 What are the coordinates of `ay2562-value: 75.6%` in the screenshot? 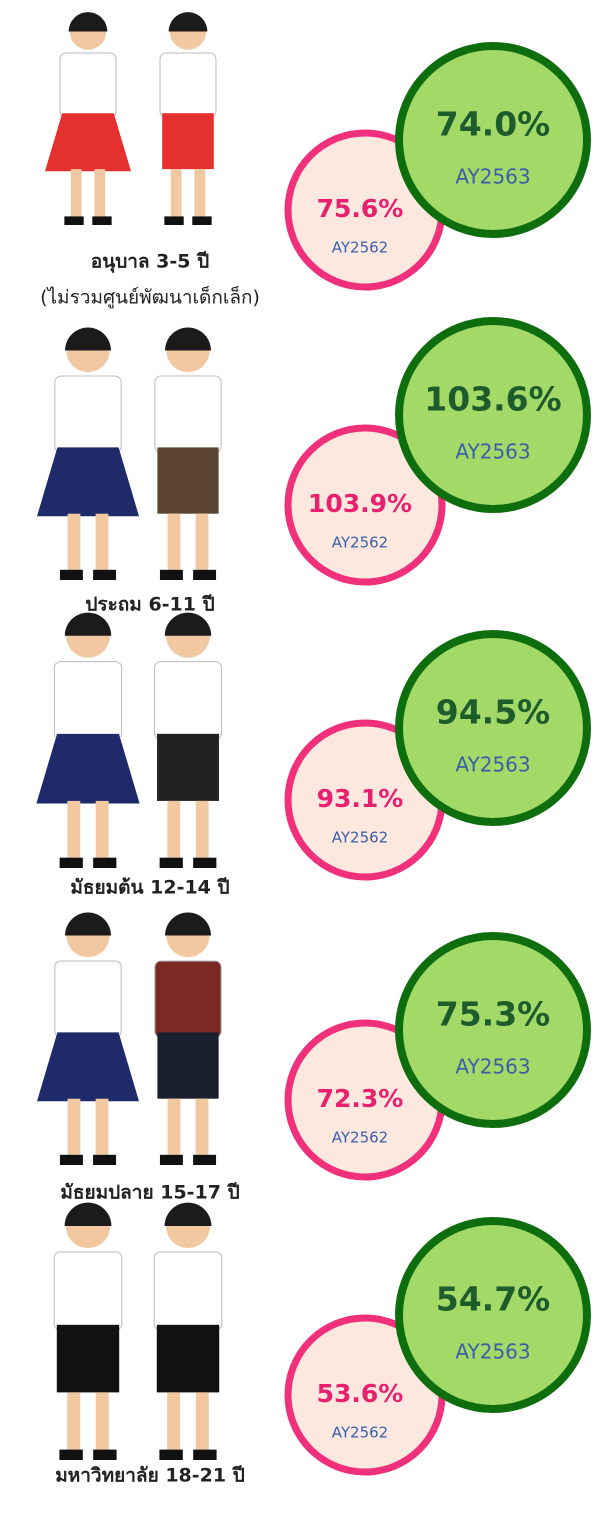 It's located at (360, 208).